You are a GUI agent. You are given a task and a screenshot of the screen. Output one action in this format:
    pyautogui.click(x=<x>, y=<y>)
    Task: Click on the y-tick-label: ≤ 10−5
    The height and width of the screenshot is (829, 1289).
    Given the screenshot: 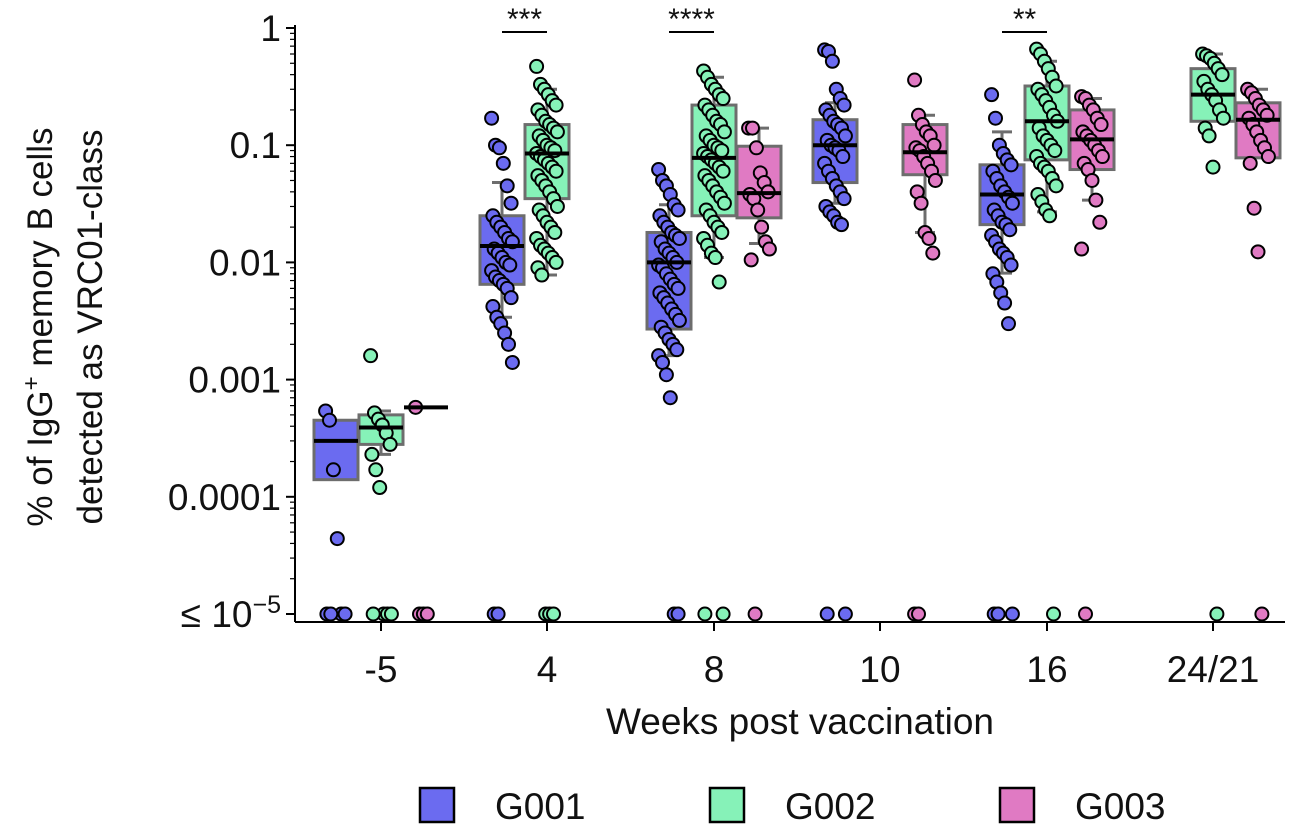 What is the action you would take?
    pyautogui.click(x=231, y=613)
    